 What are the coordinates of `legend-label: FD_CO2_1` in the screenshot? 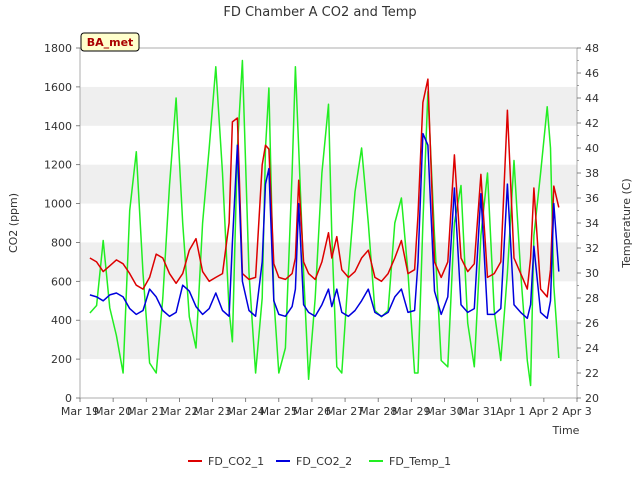 It's located at (236, 461).